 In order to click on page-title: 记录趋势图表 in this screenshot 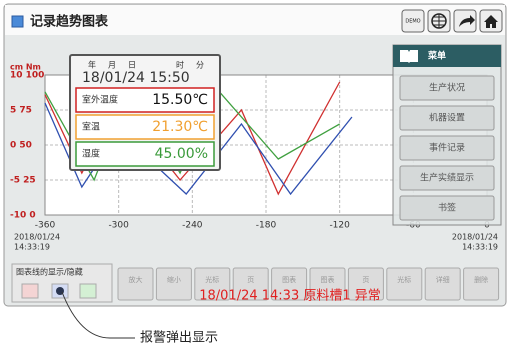, I will do `click(69, 22)`.